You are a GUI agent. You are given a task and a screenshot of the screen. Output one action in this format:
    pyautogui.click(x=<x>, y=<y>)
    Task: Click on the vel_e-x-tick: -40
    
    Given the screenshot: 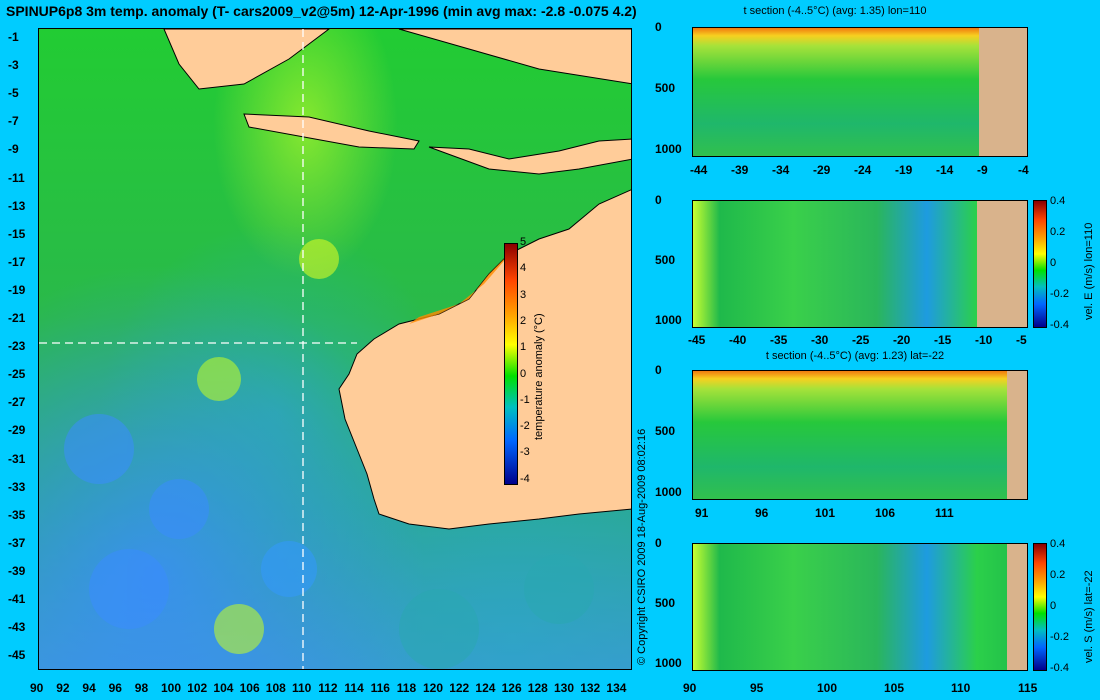 What is the action you would take?
    pyautogui.click(x=738, y=340)
    